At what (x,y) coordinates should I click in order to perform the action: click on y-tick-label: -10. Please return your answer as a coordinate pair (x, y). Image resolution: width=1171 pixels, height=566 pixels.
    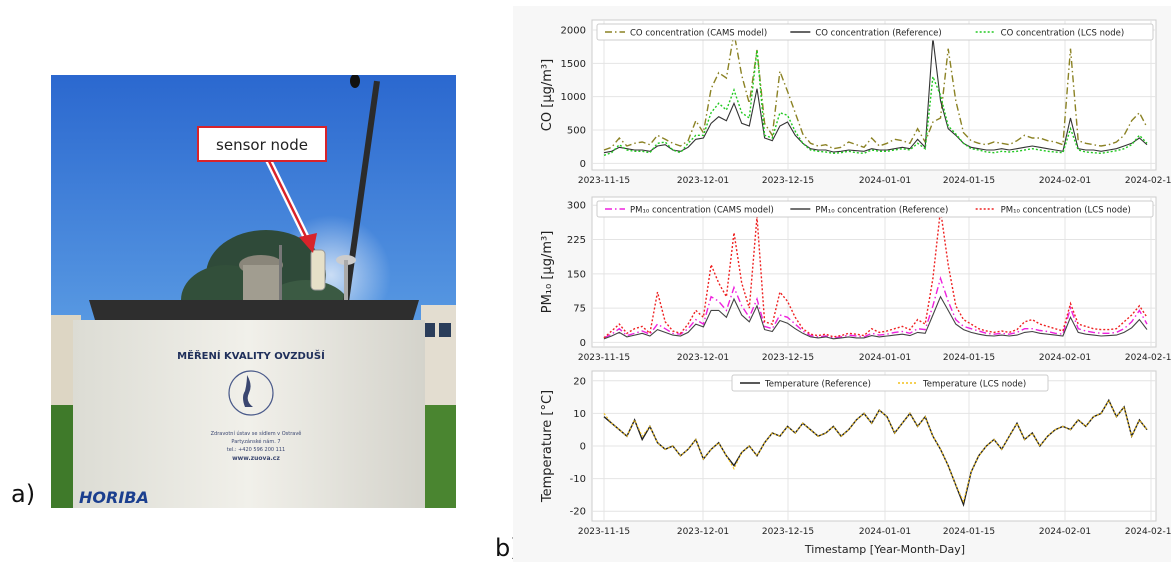
    Looking at the image, I should click on (578, 479).